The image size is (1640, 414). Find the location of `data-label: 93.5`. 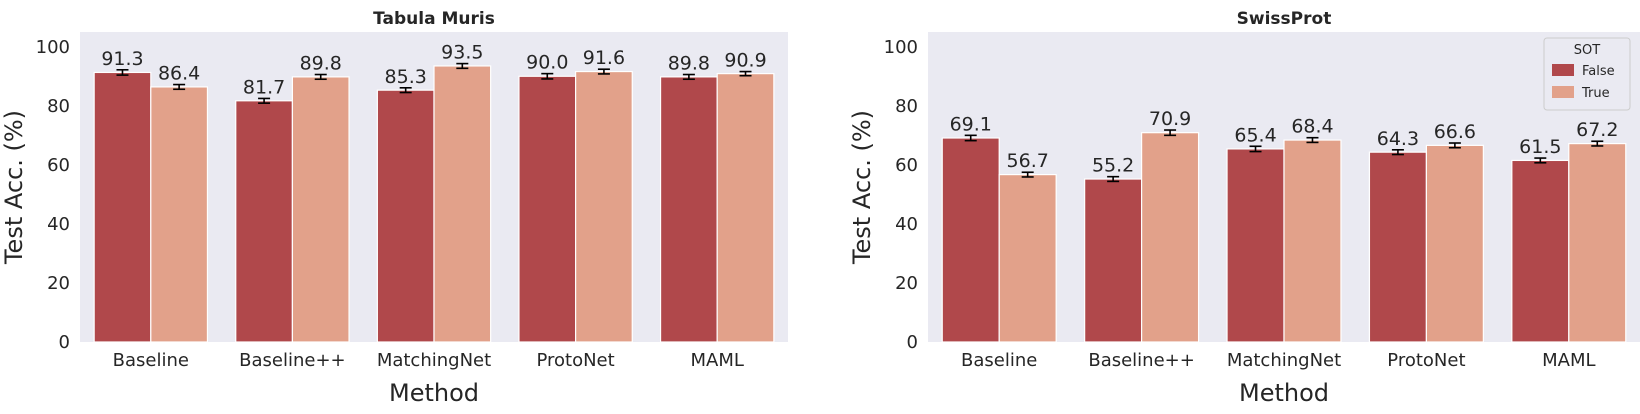

data-label: 93.5 is located at coordinates (462, 53).